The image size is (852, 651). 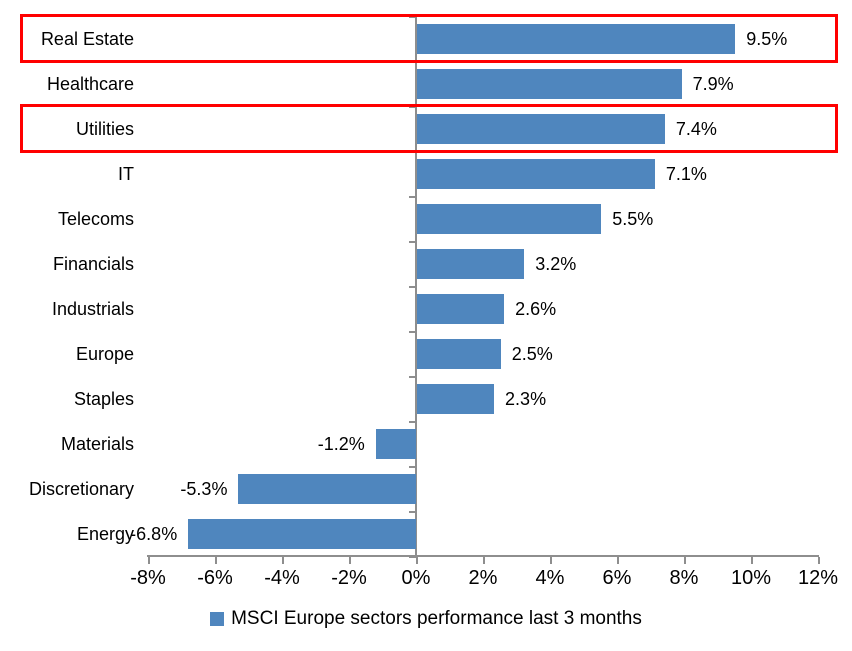 What do you see at coordinates (696, 128) in the screenshot?
I see `bar-value-label: 7.4%` at bounding box center [696, 128].